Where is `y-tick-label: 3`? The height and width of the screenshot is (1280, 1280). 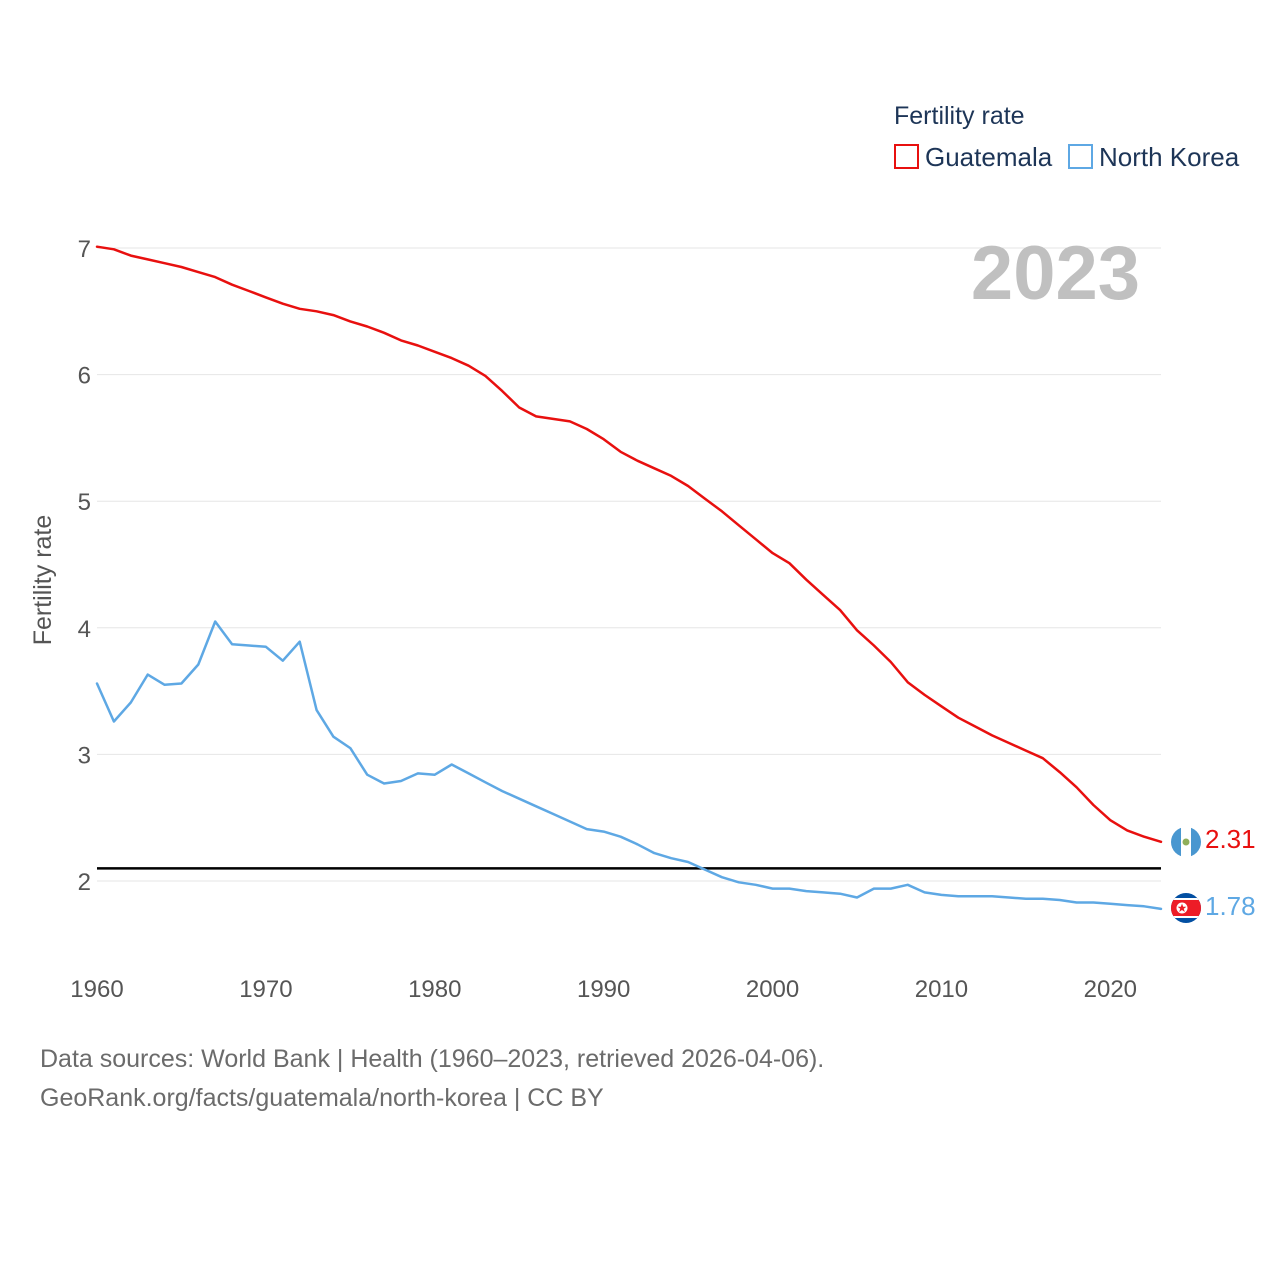 y-tick-label: 3 is located at coordinates (84, 755).